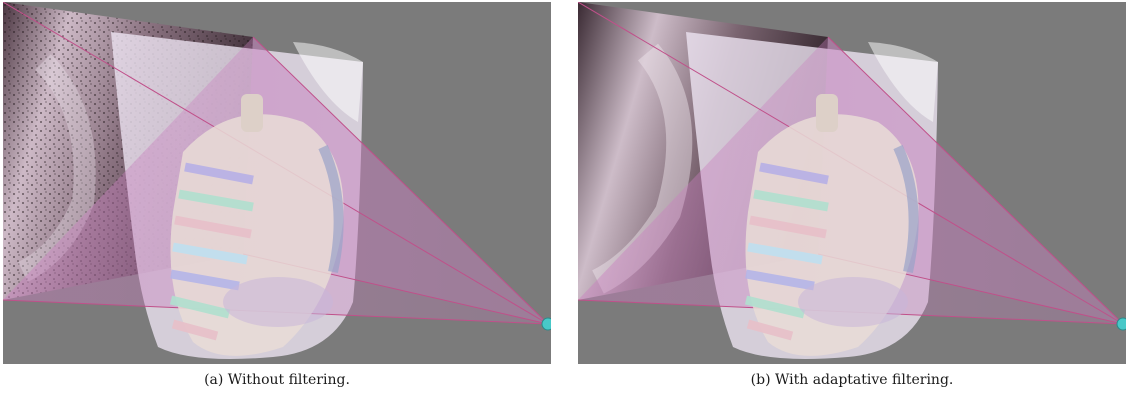  I want to click on caption-panel-b: (b) With adaptative filtering., so click(852, 380).